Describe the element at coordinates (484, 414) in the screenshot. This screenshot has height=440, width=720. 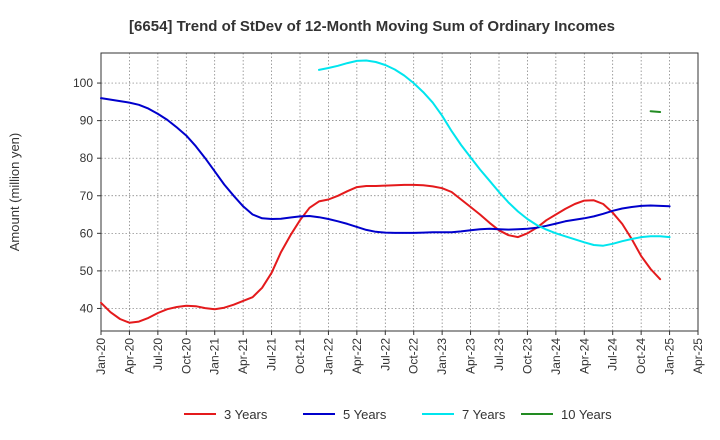
I see `legend-label-7-years: 7 Years` at that location.